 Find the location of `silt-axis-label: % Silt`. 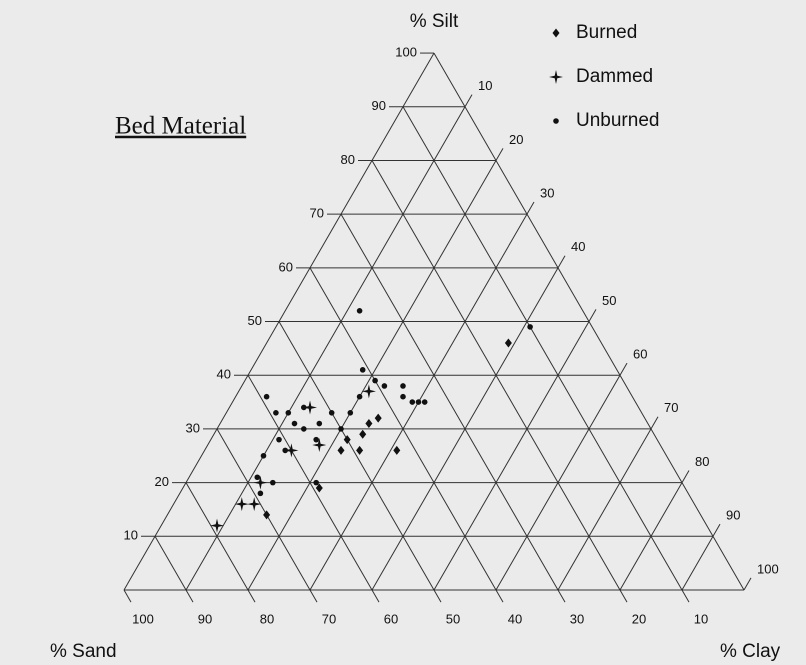

silt-axis-label: % Silt is located at coordinates (434, 21).